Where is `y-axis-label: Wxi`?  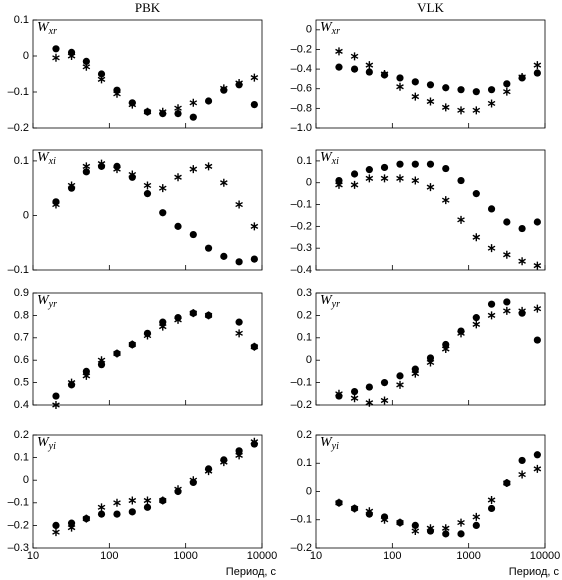 y-axis-label: Wxi is located at coordinates (329, 158).